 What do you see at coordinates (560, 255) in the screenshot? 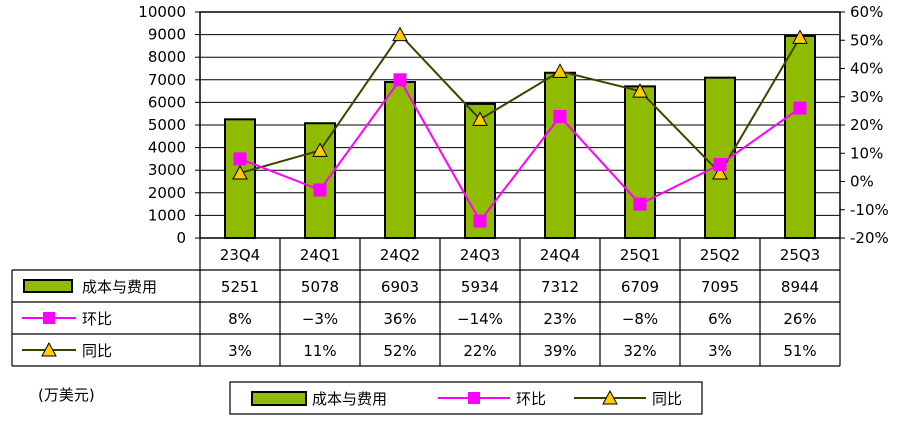
I see `category-label: 24Q4` at bounding box center [560, 255].